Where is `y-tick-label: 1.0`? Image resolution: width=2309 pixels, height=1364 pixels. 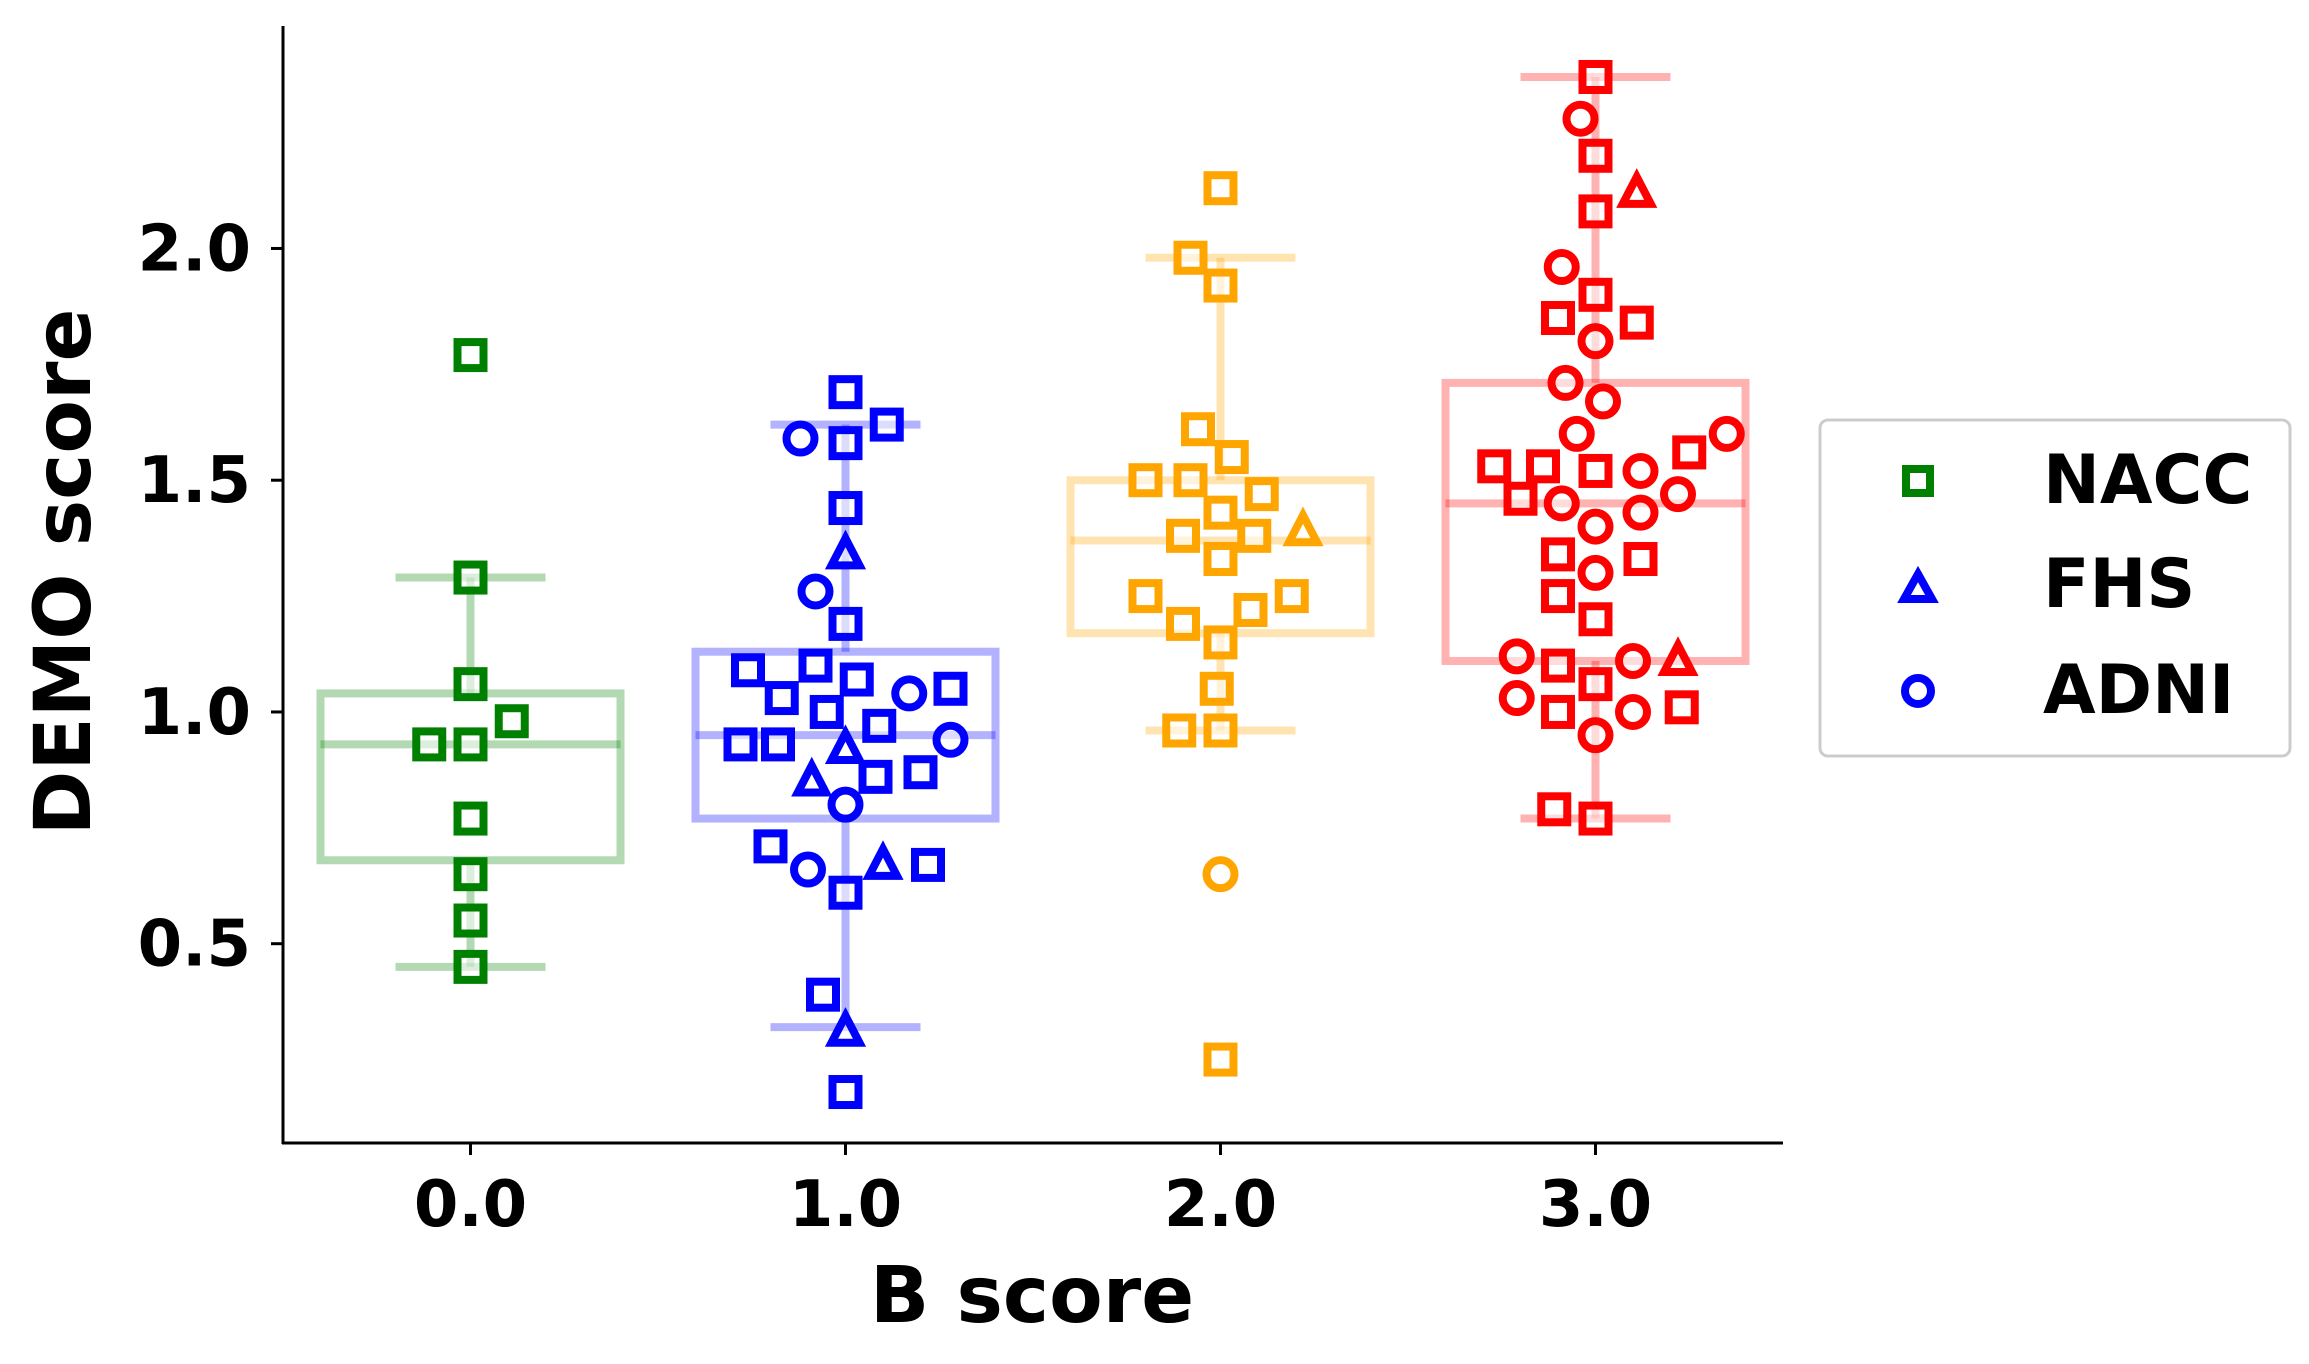
y-tick-label: 1.0 is located at coordinates (194, 713).